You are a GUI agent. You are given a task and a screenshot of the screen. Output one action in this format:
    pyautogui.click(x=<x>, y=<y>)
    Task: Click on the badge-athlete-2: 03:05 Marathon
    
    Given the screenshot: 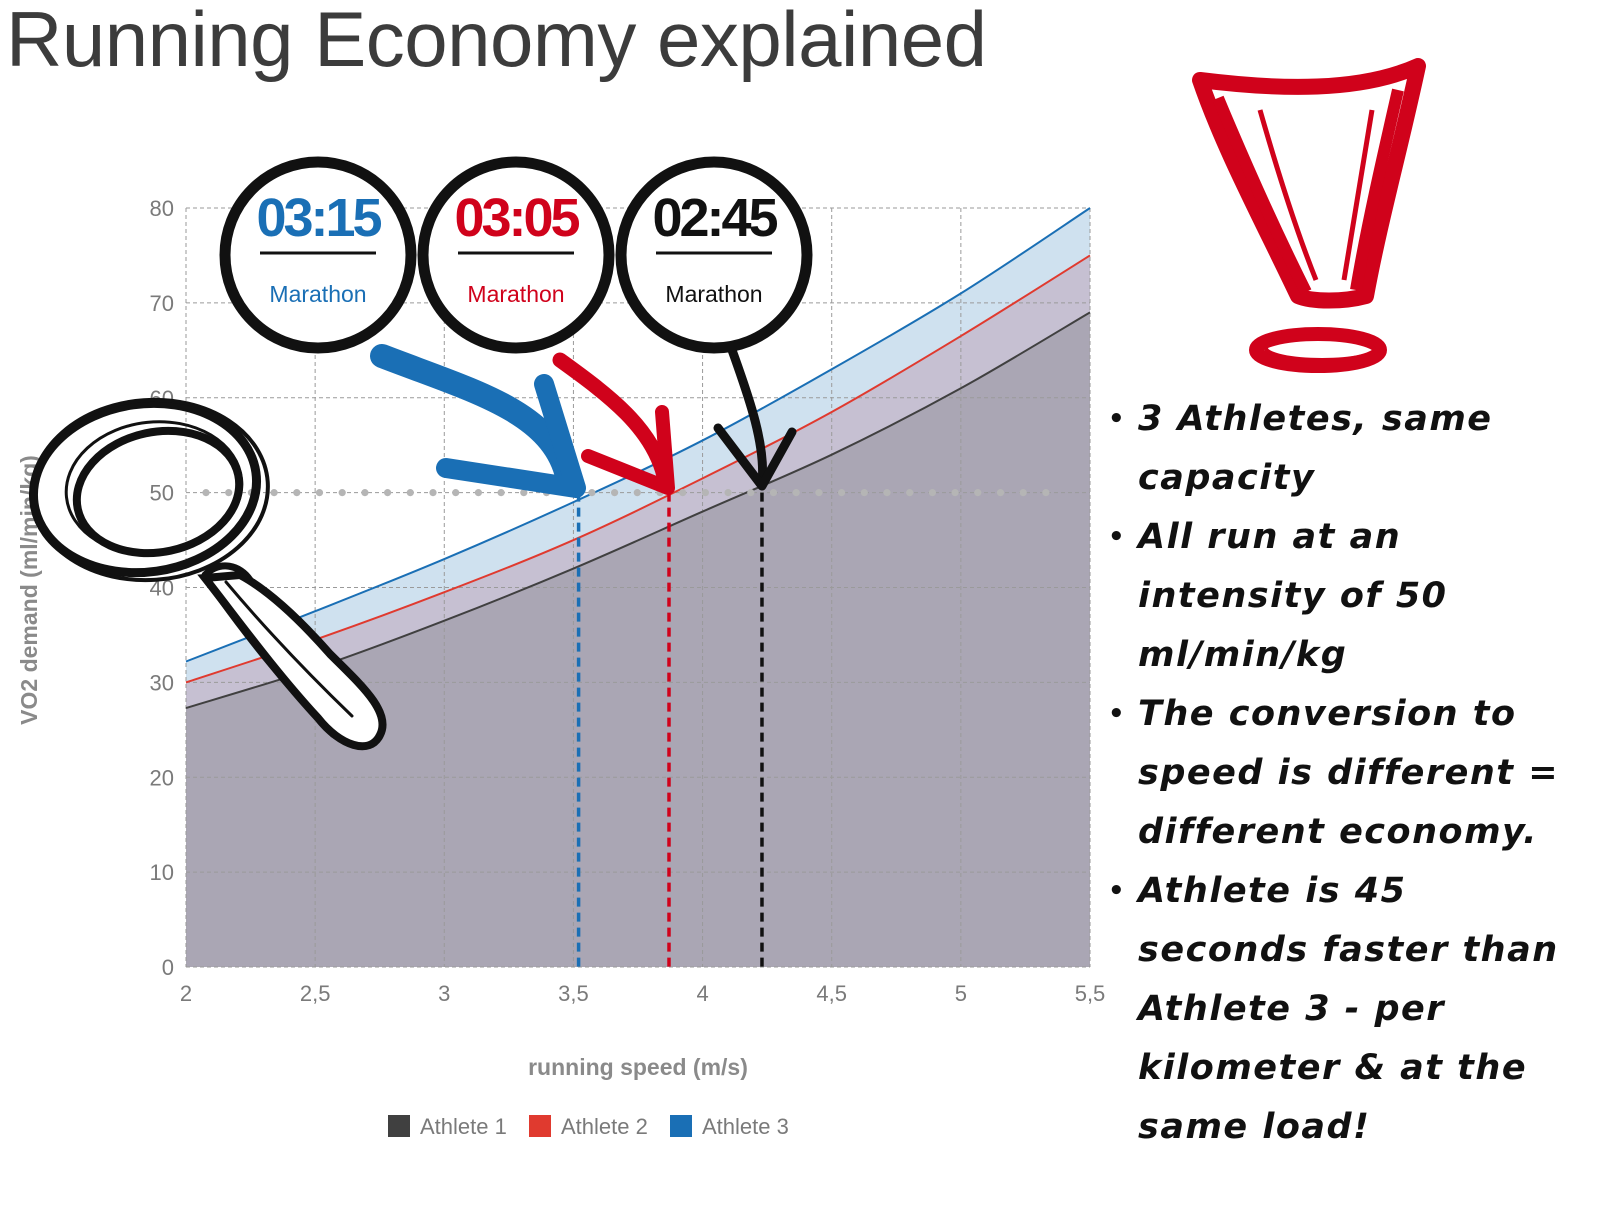 What is the action you would take?
    pyautogui.click(x=516, y=255)
    